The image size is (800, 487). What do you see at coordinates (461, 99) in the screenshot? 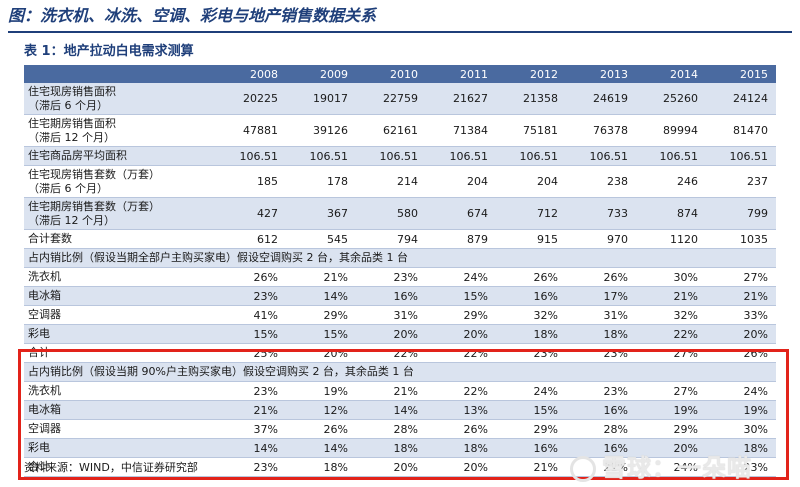
I see `value-cell: 21627` at bounding box center [461, 99].